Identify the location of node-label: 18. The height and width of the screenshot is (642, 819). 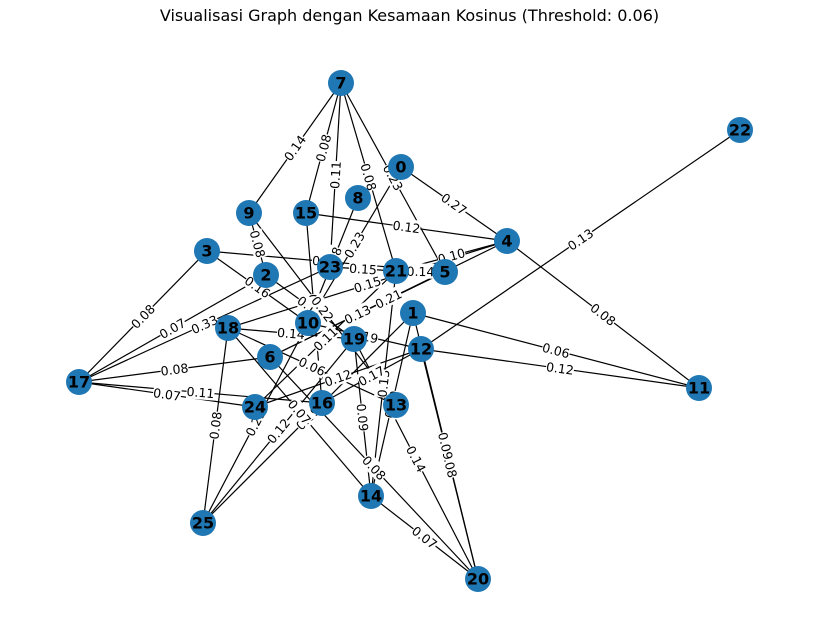
(228, 328).